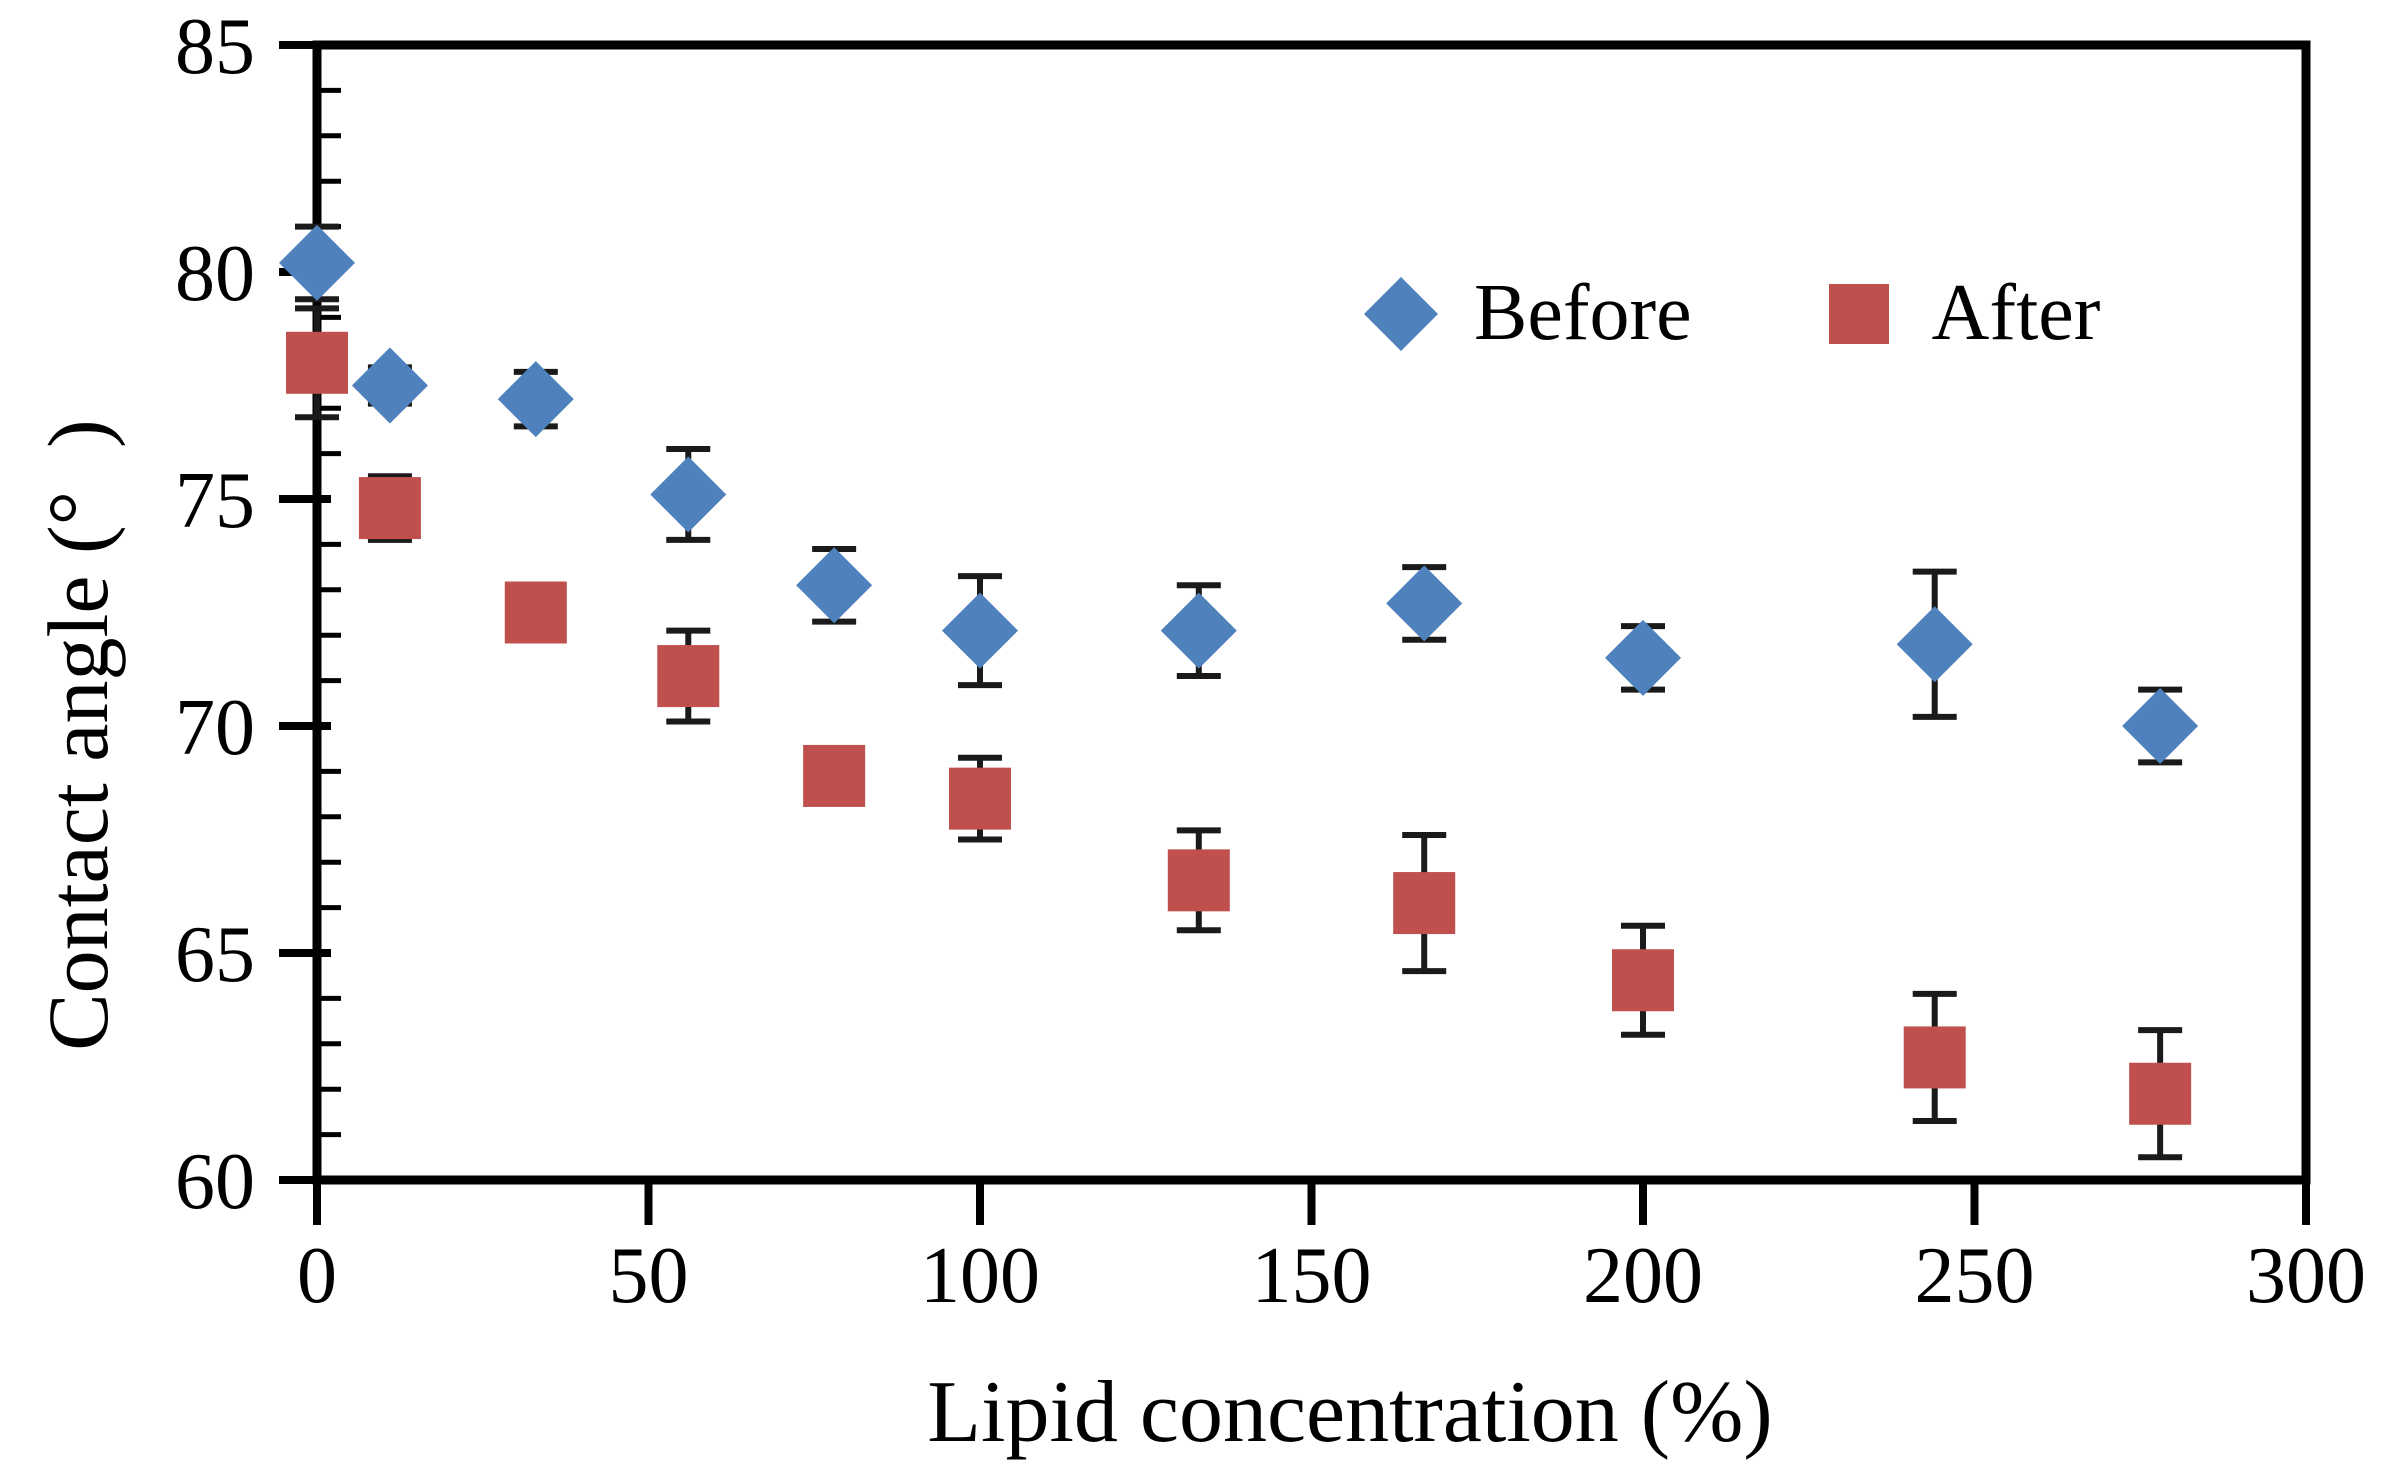 The height and width of the screenshot is (1484, 2383). Describe the element at coordinates (2016, 313) in the screenshot. I see `legend-label-after: After` at that location.